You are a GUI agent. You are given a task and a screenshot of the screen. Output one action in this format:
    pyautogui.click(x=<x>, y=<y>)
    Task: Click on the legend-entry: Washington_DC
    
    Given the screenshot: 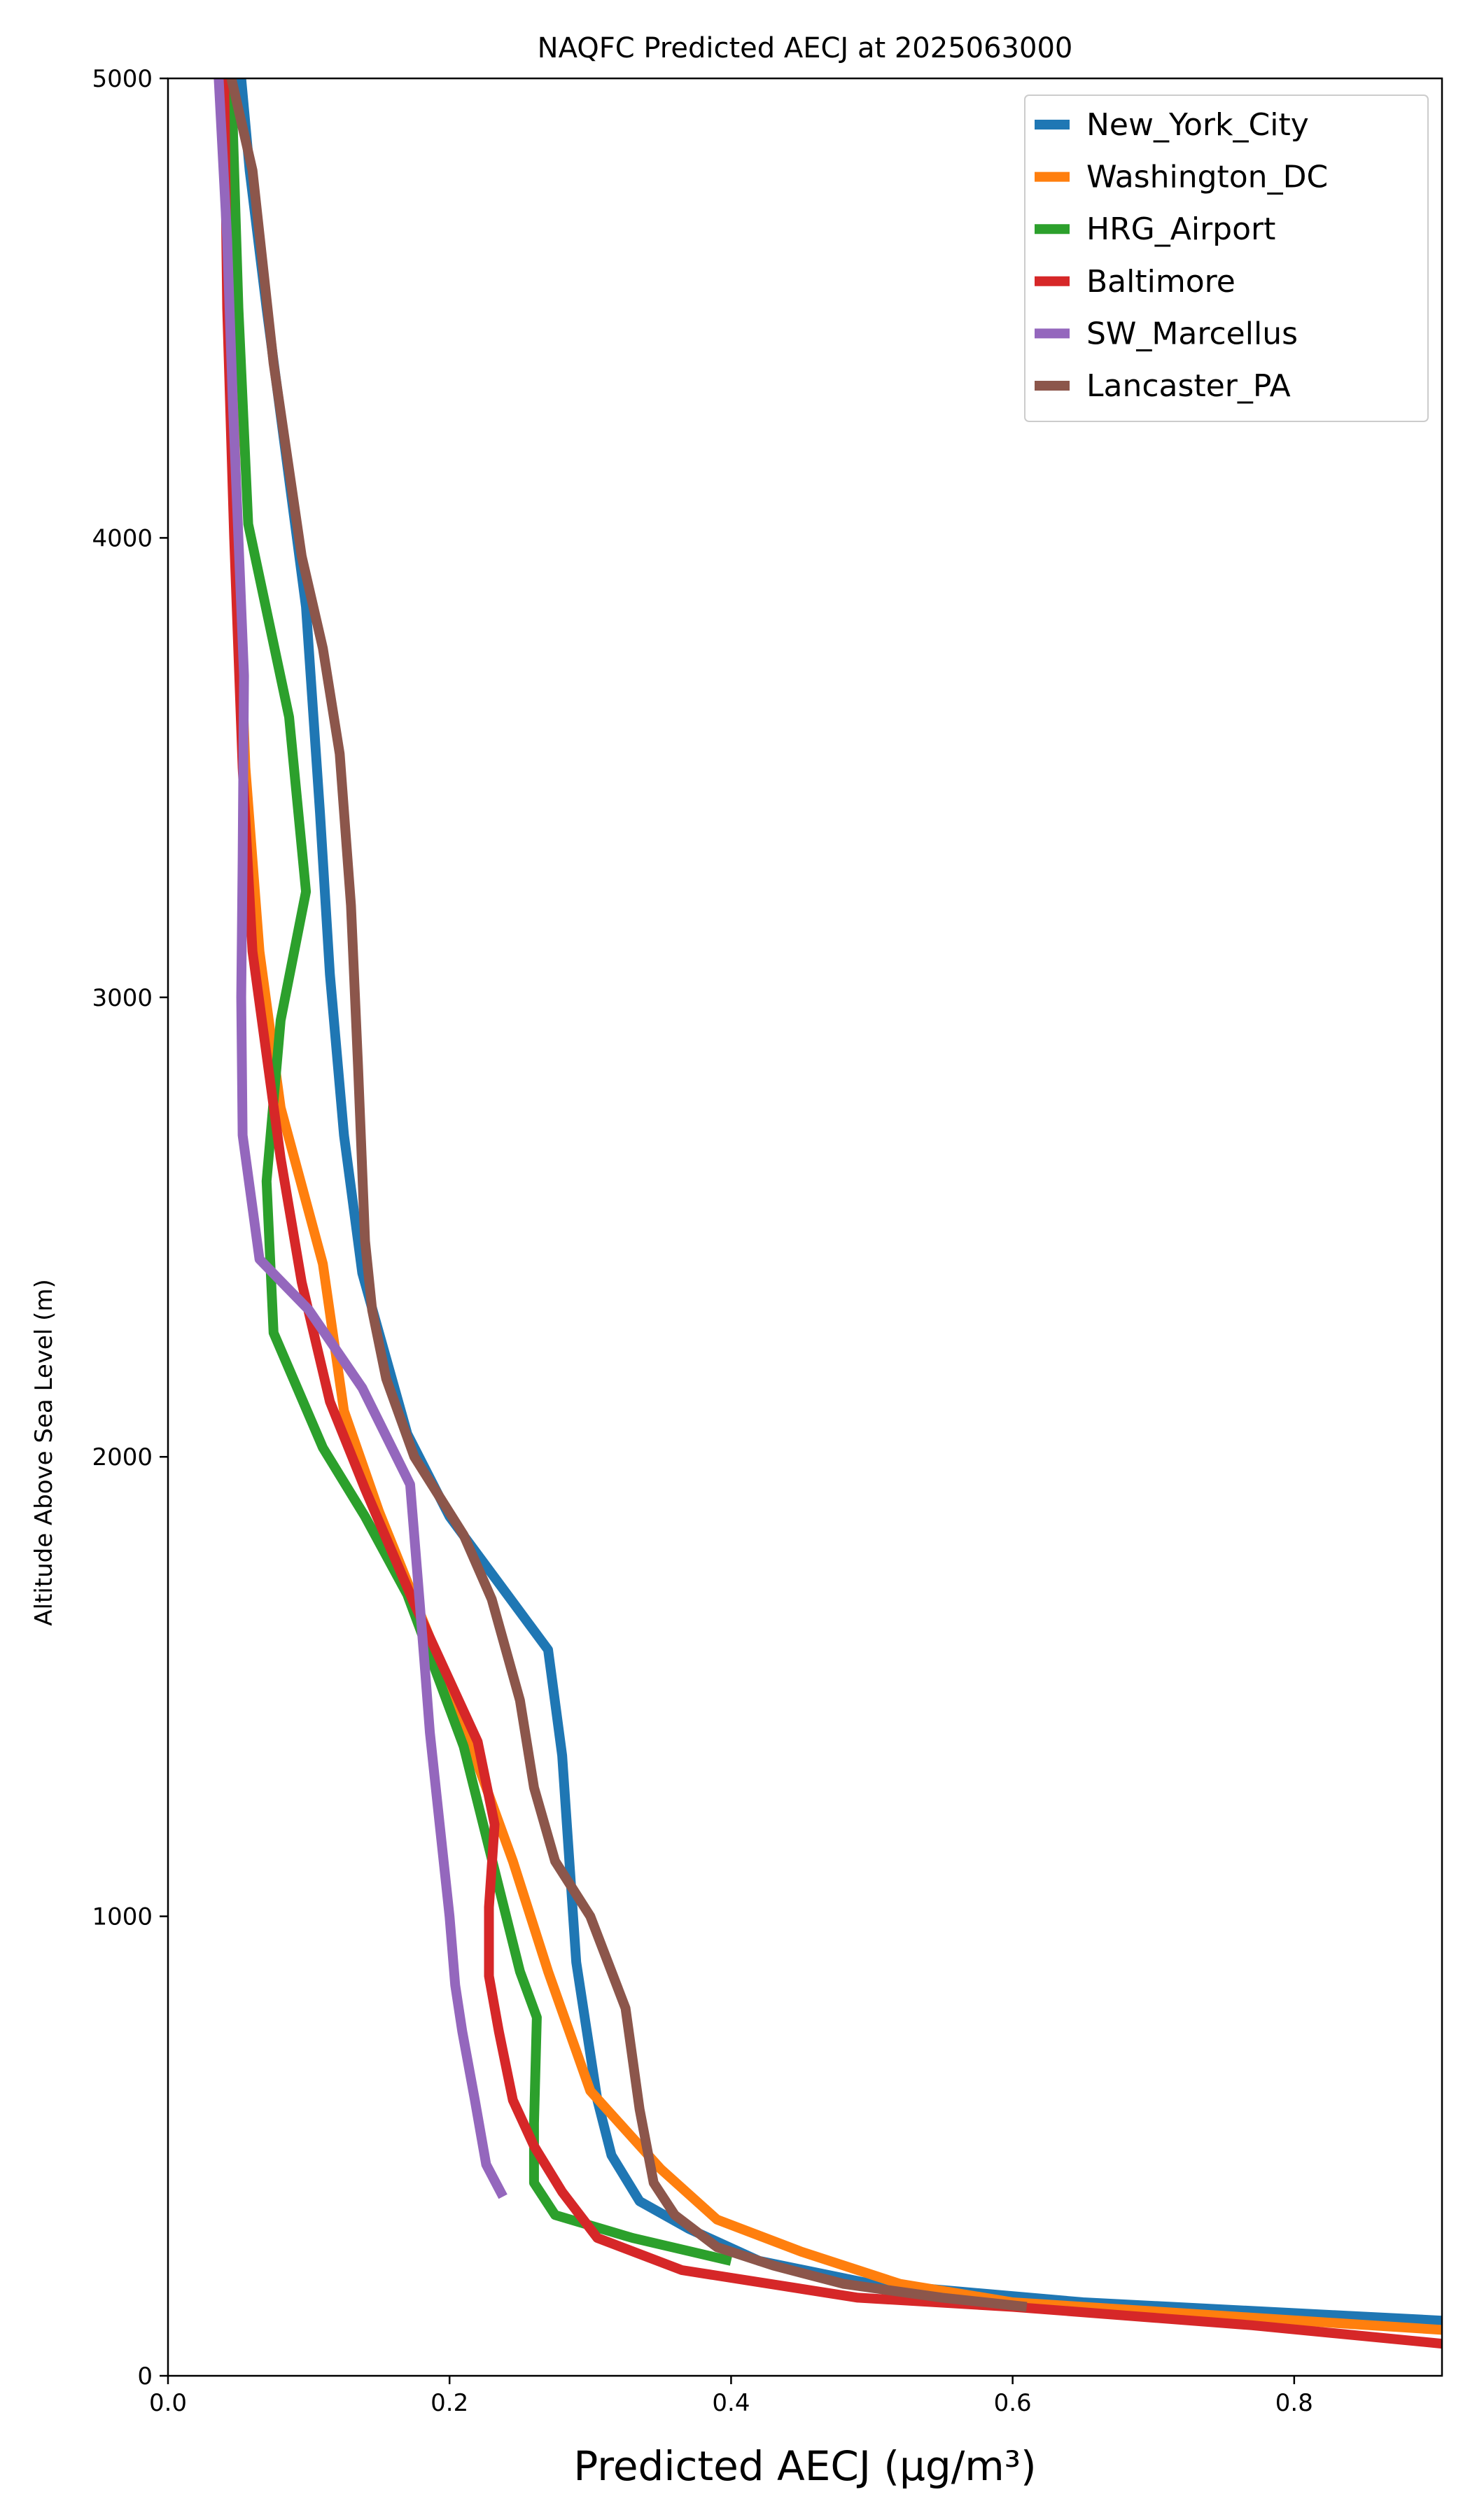 What is the action you would take?
    pyautogui.click(x=1181, y=177)
    